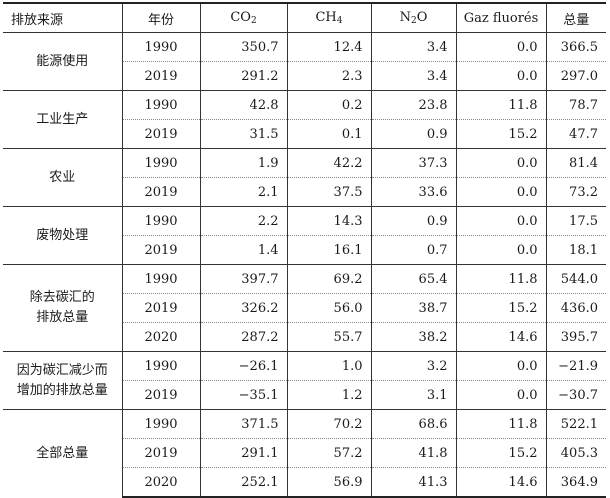  What do you see at coordinates (329, 76) in the screenshot?
I see `ch4-cell: 2.3` at bounding box center [329, 76].